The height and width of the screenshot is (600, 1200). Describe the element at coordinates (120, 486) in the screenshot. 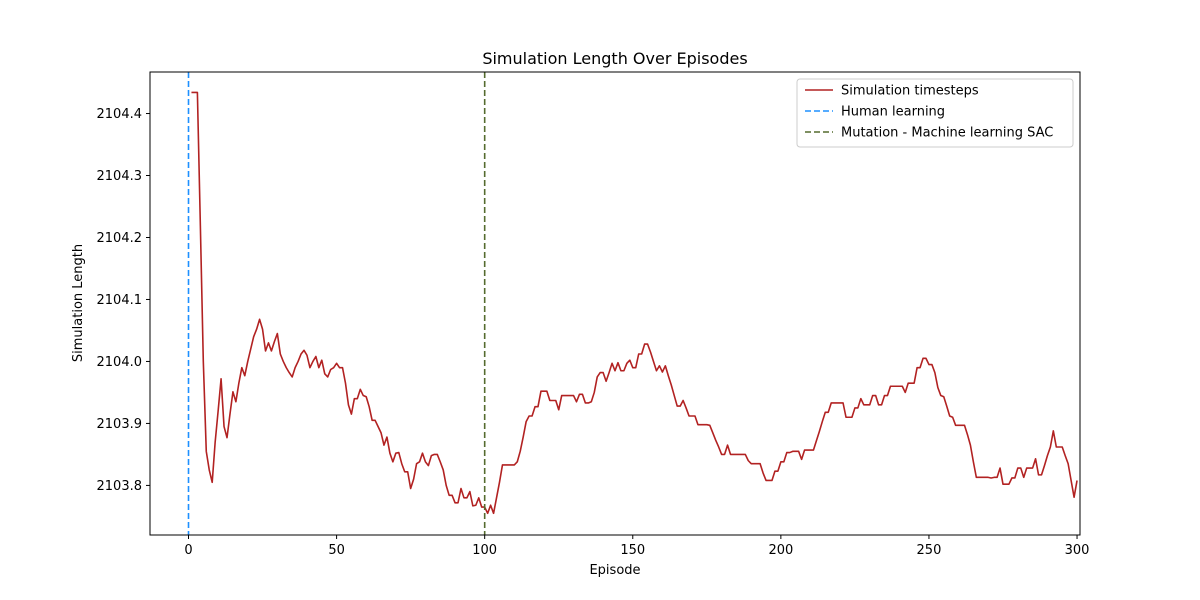

I see `y-tick-label: 2103.8` at that location.